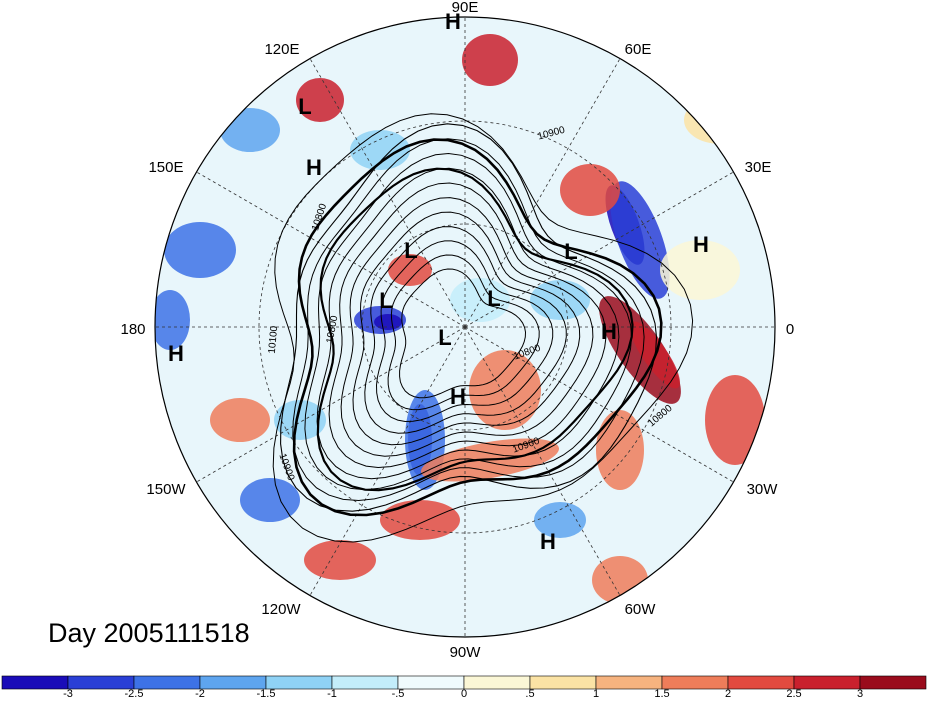 The height and width of the screenshot is (702, 928). Describe the element at coordinates (638, 49) in the screenshot. I see `longitude-label: 60E` at that location.